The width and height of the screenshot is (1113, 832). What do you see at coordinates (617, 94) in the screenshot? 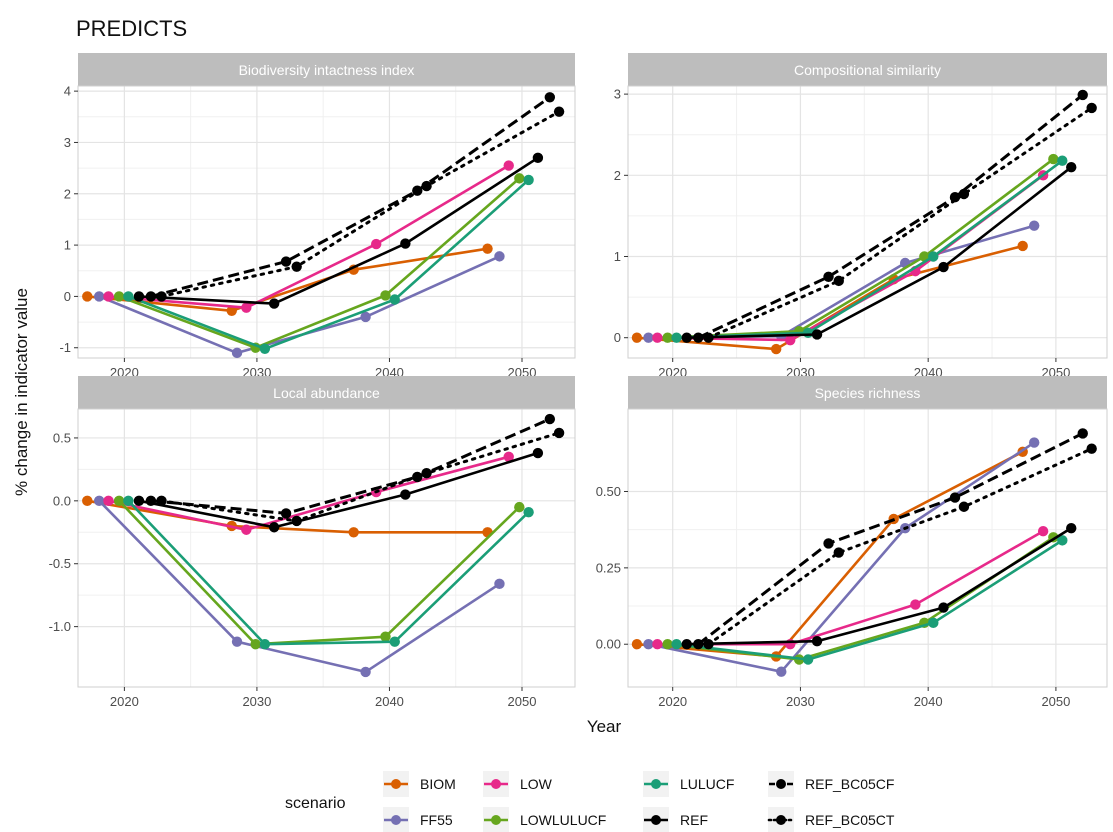
I see `y-tick-label: 3` at bounding box center [617, 94].